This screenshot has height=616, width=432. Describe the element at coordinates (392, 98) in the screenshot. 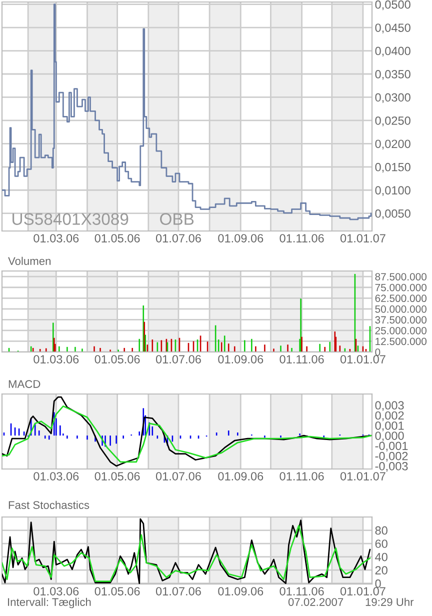

I see `y-tick-label: 0,0300` at that location.